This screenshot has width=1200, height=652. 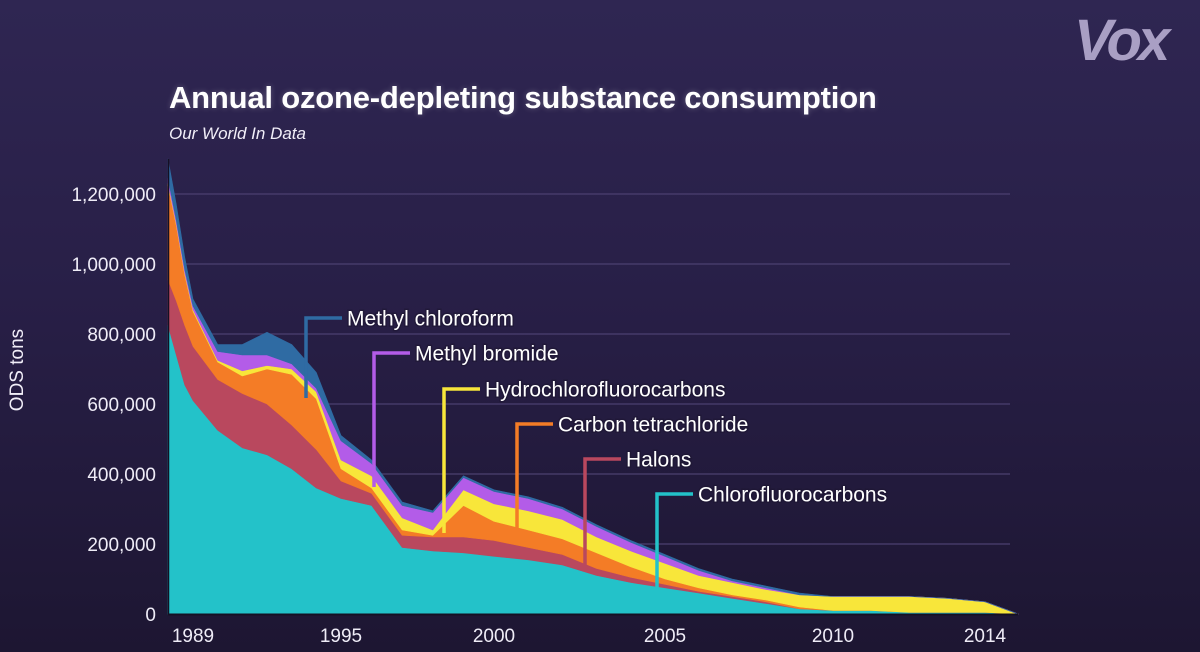 I want to click on callout-label: Halons, so click(x=658, y=460).